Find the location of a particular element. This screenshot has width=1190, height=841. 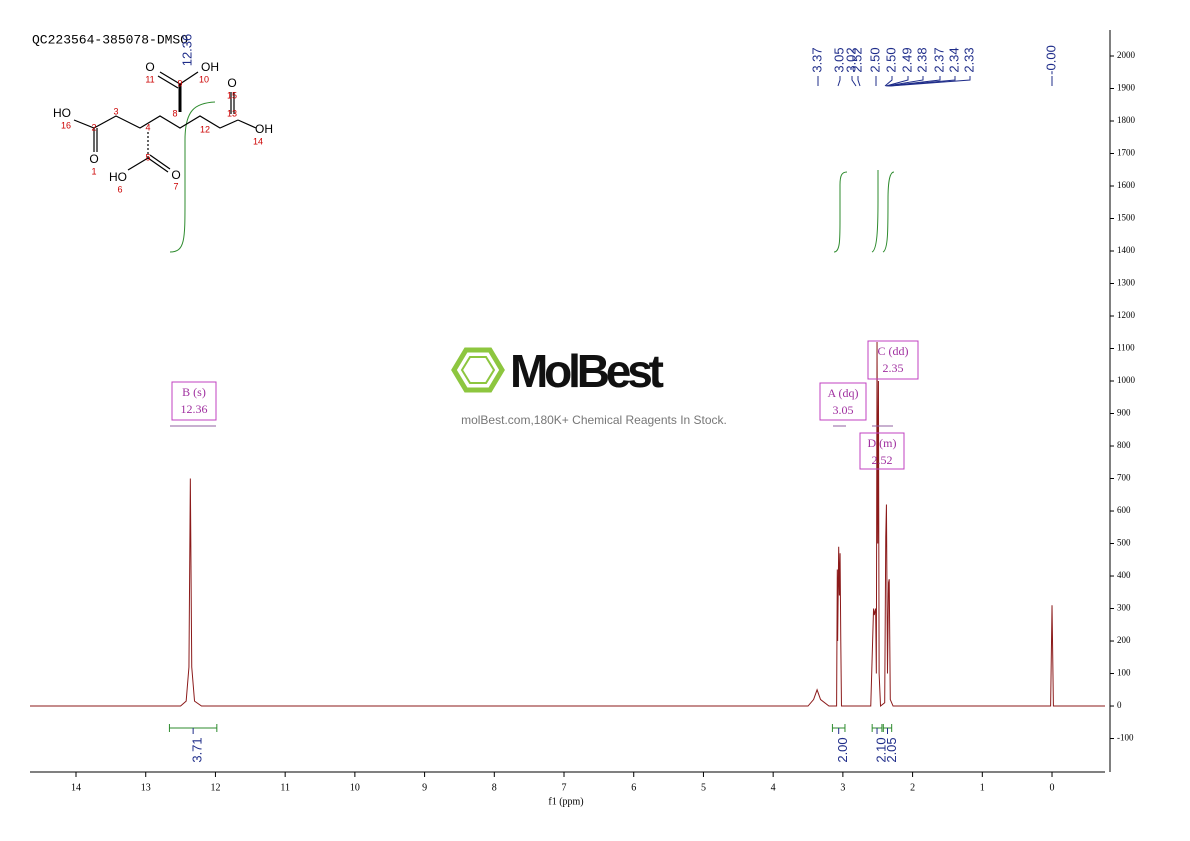

y-tick-label: 1300 is located at coordinates (1126, 283).